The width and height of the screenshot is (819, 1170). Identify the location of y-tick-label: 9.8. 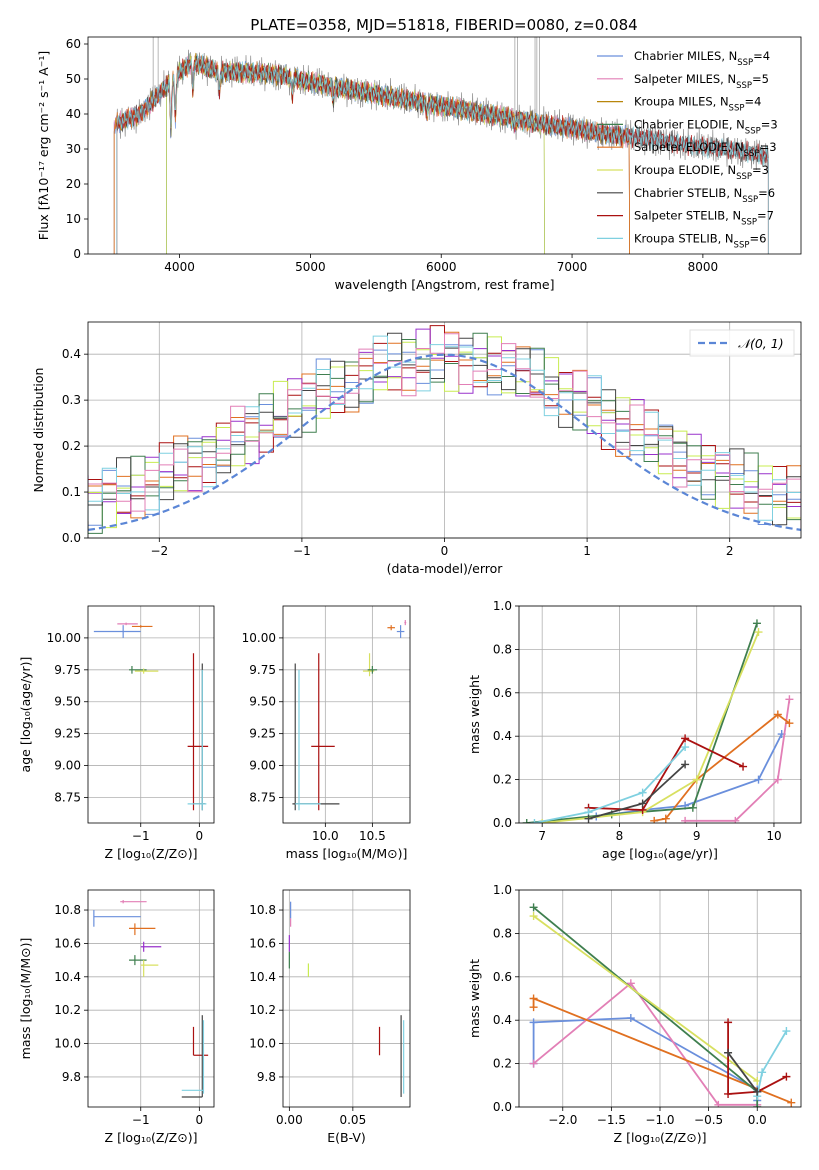
(71, 1077).